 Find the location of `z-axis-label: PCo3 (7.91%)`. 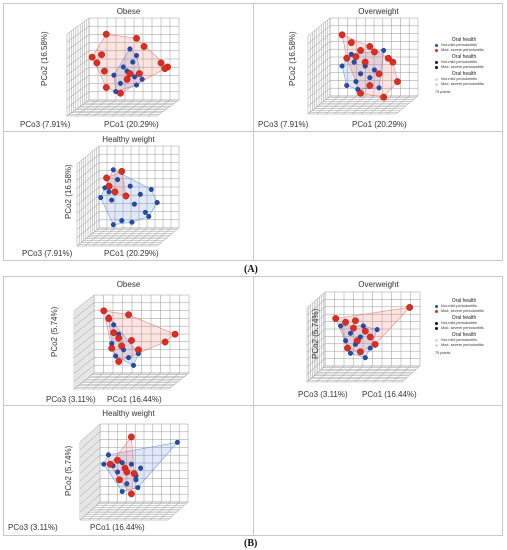

z-axis-label: PCo3 (7.91%) is located at coordinates (47, 253).